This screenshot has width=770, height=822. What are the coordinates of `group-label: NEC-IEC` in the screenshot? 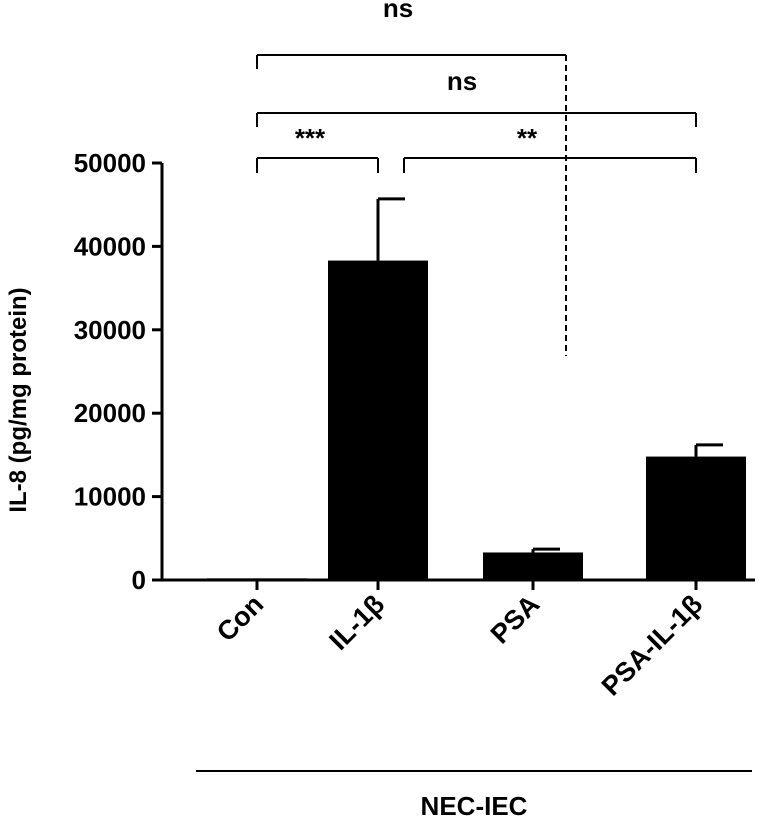 It's located at (474, 806).